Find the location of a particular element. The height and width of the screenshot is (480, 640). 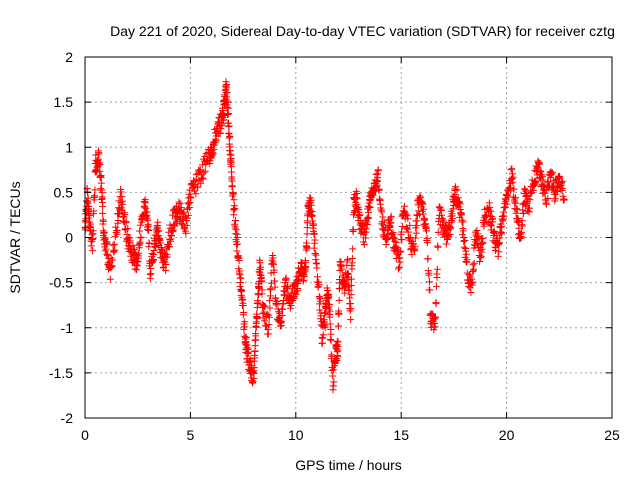

x-axis-label: GPS time / hours is located at coordinates (348, 465).